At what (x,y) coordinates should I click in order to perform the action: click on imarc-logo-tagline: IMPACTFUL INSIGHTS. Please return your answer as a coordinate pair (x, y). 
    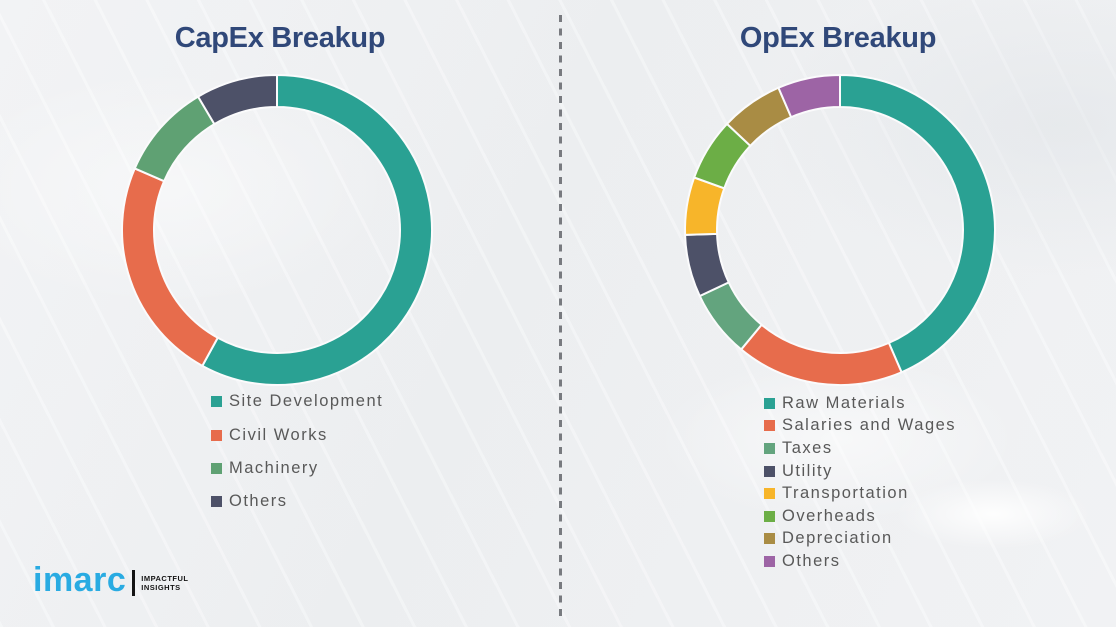
    Looking at the image, I should click on (164, 583).